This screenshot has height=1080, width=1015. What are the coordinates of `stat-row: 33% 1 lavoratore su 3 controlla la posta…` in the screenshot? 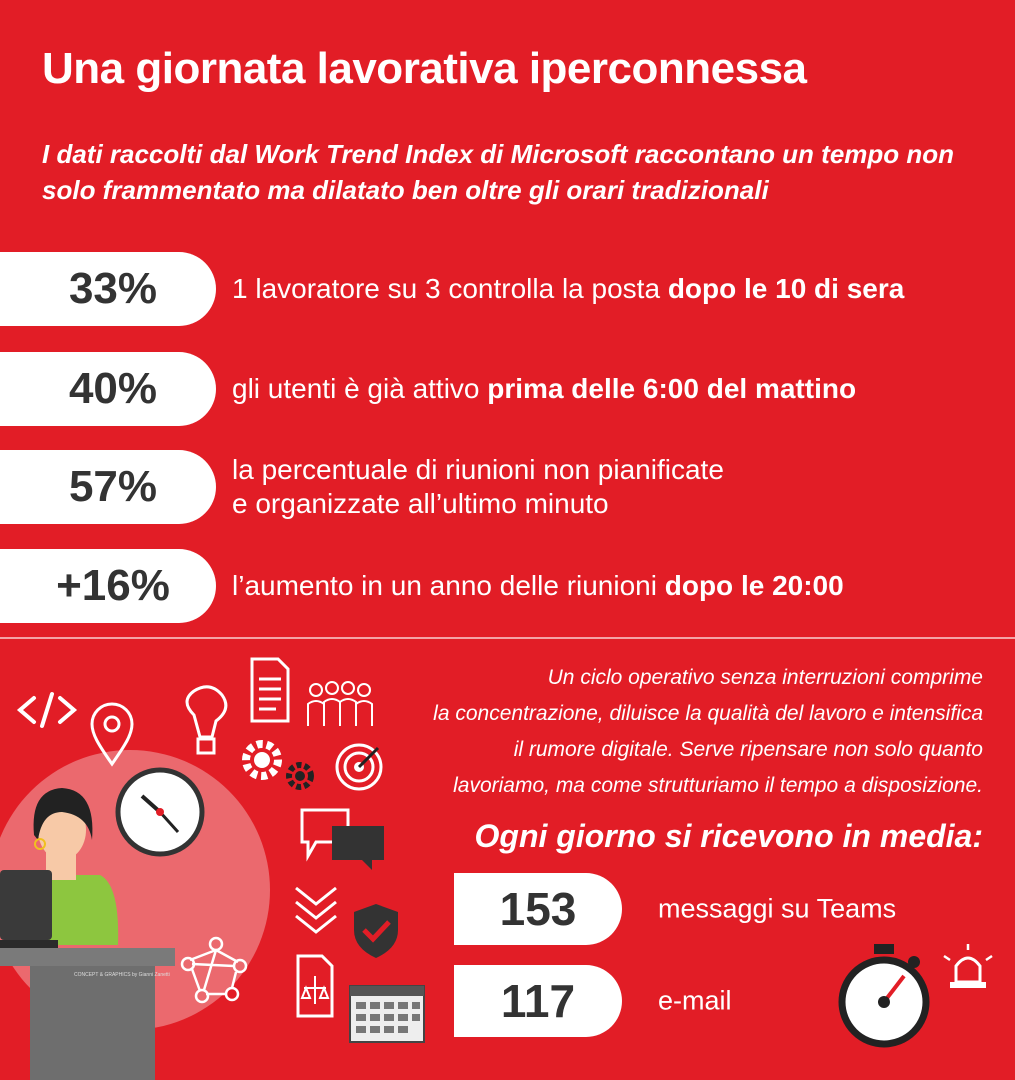 It's located at (507, 289).